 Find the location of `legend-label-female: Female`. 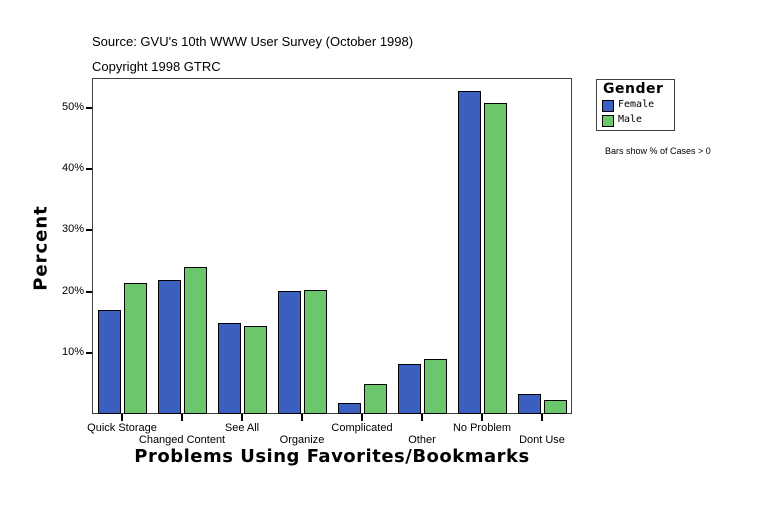

legend-label-female: Female is located at coordinates (636, 104).